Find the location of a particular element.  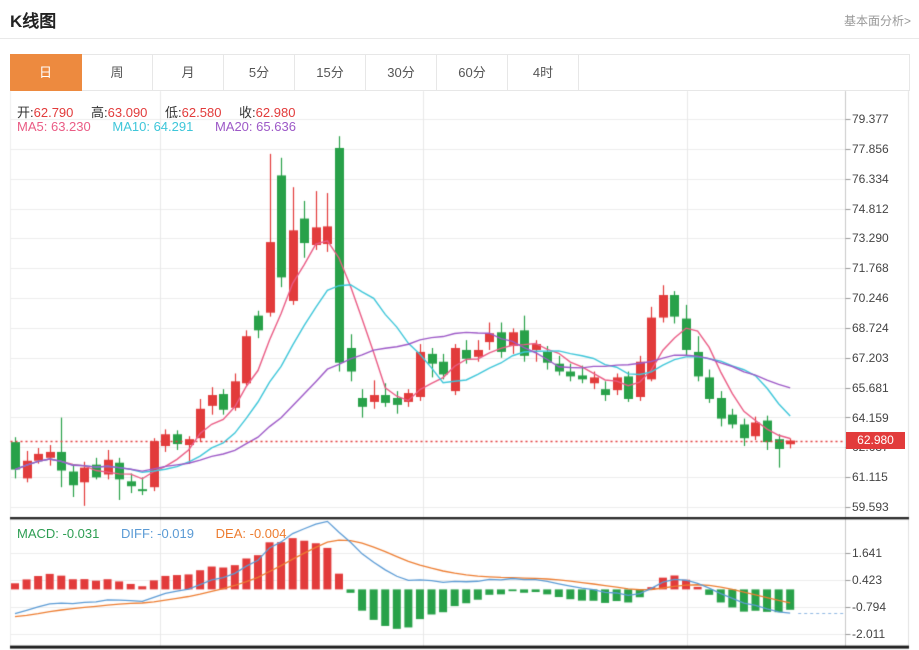

ma-readout: MA5: 63.230 MA10: 64.291 MA20: 65.636 is located at coordinates (156, 126).